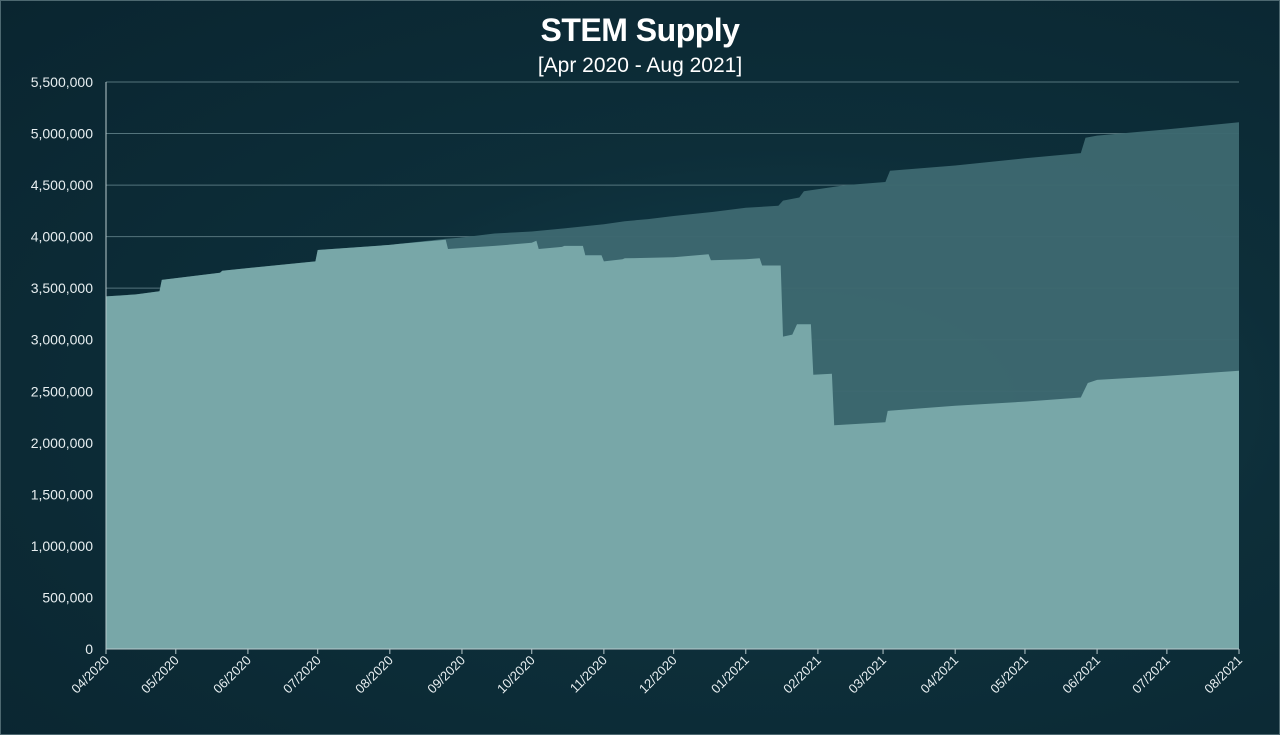  Describe the element at coordinates (62, 185) in the screenshot. I see `y-tick-label: 4,500,000` at that location.